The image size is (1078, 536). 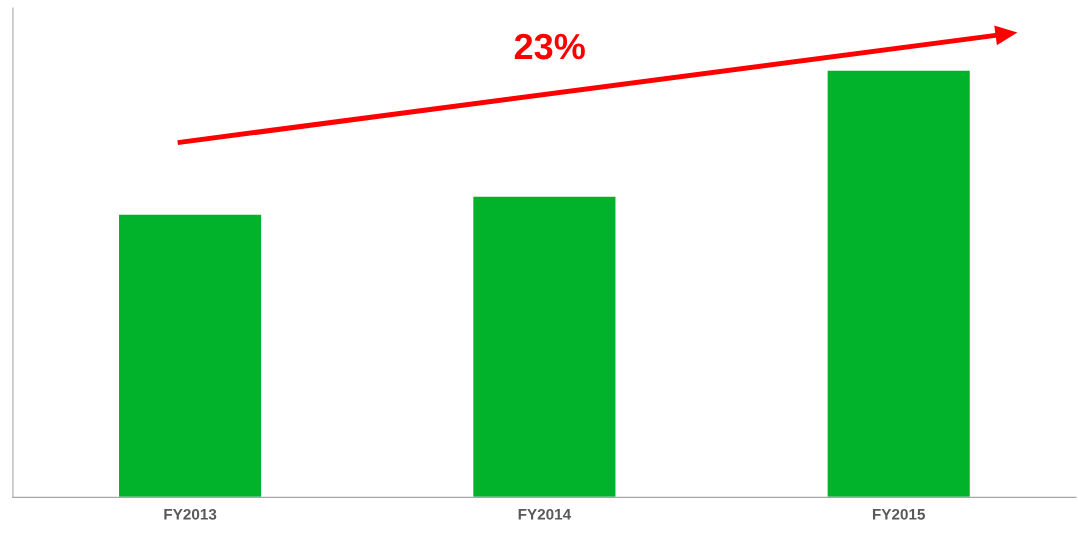 What do you see at coordinates (899, 514) in the screenshot?
I see `x-tick-label: FY2015` at bounding box center [899, 514].